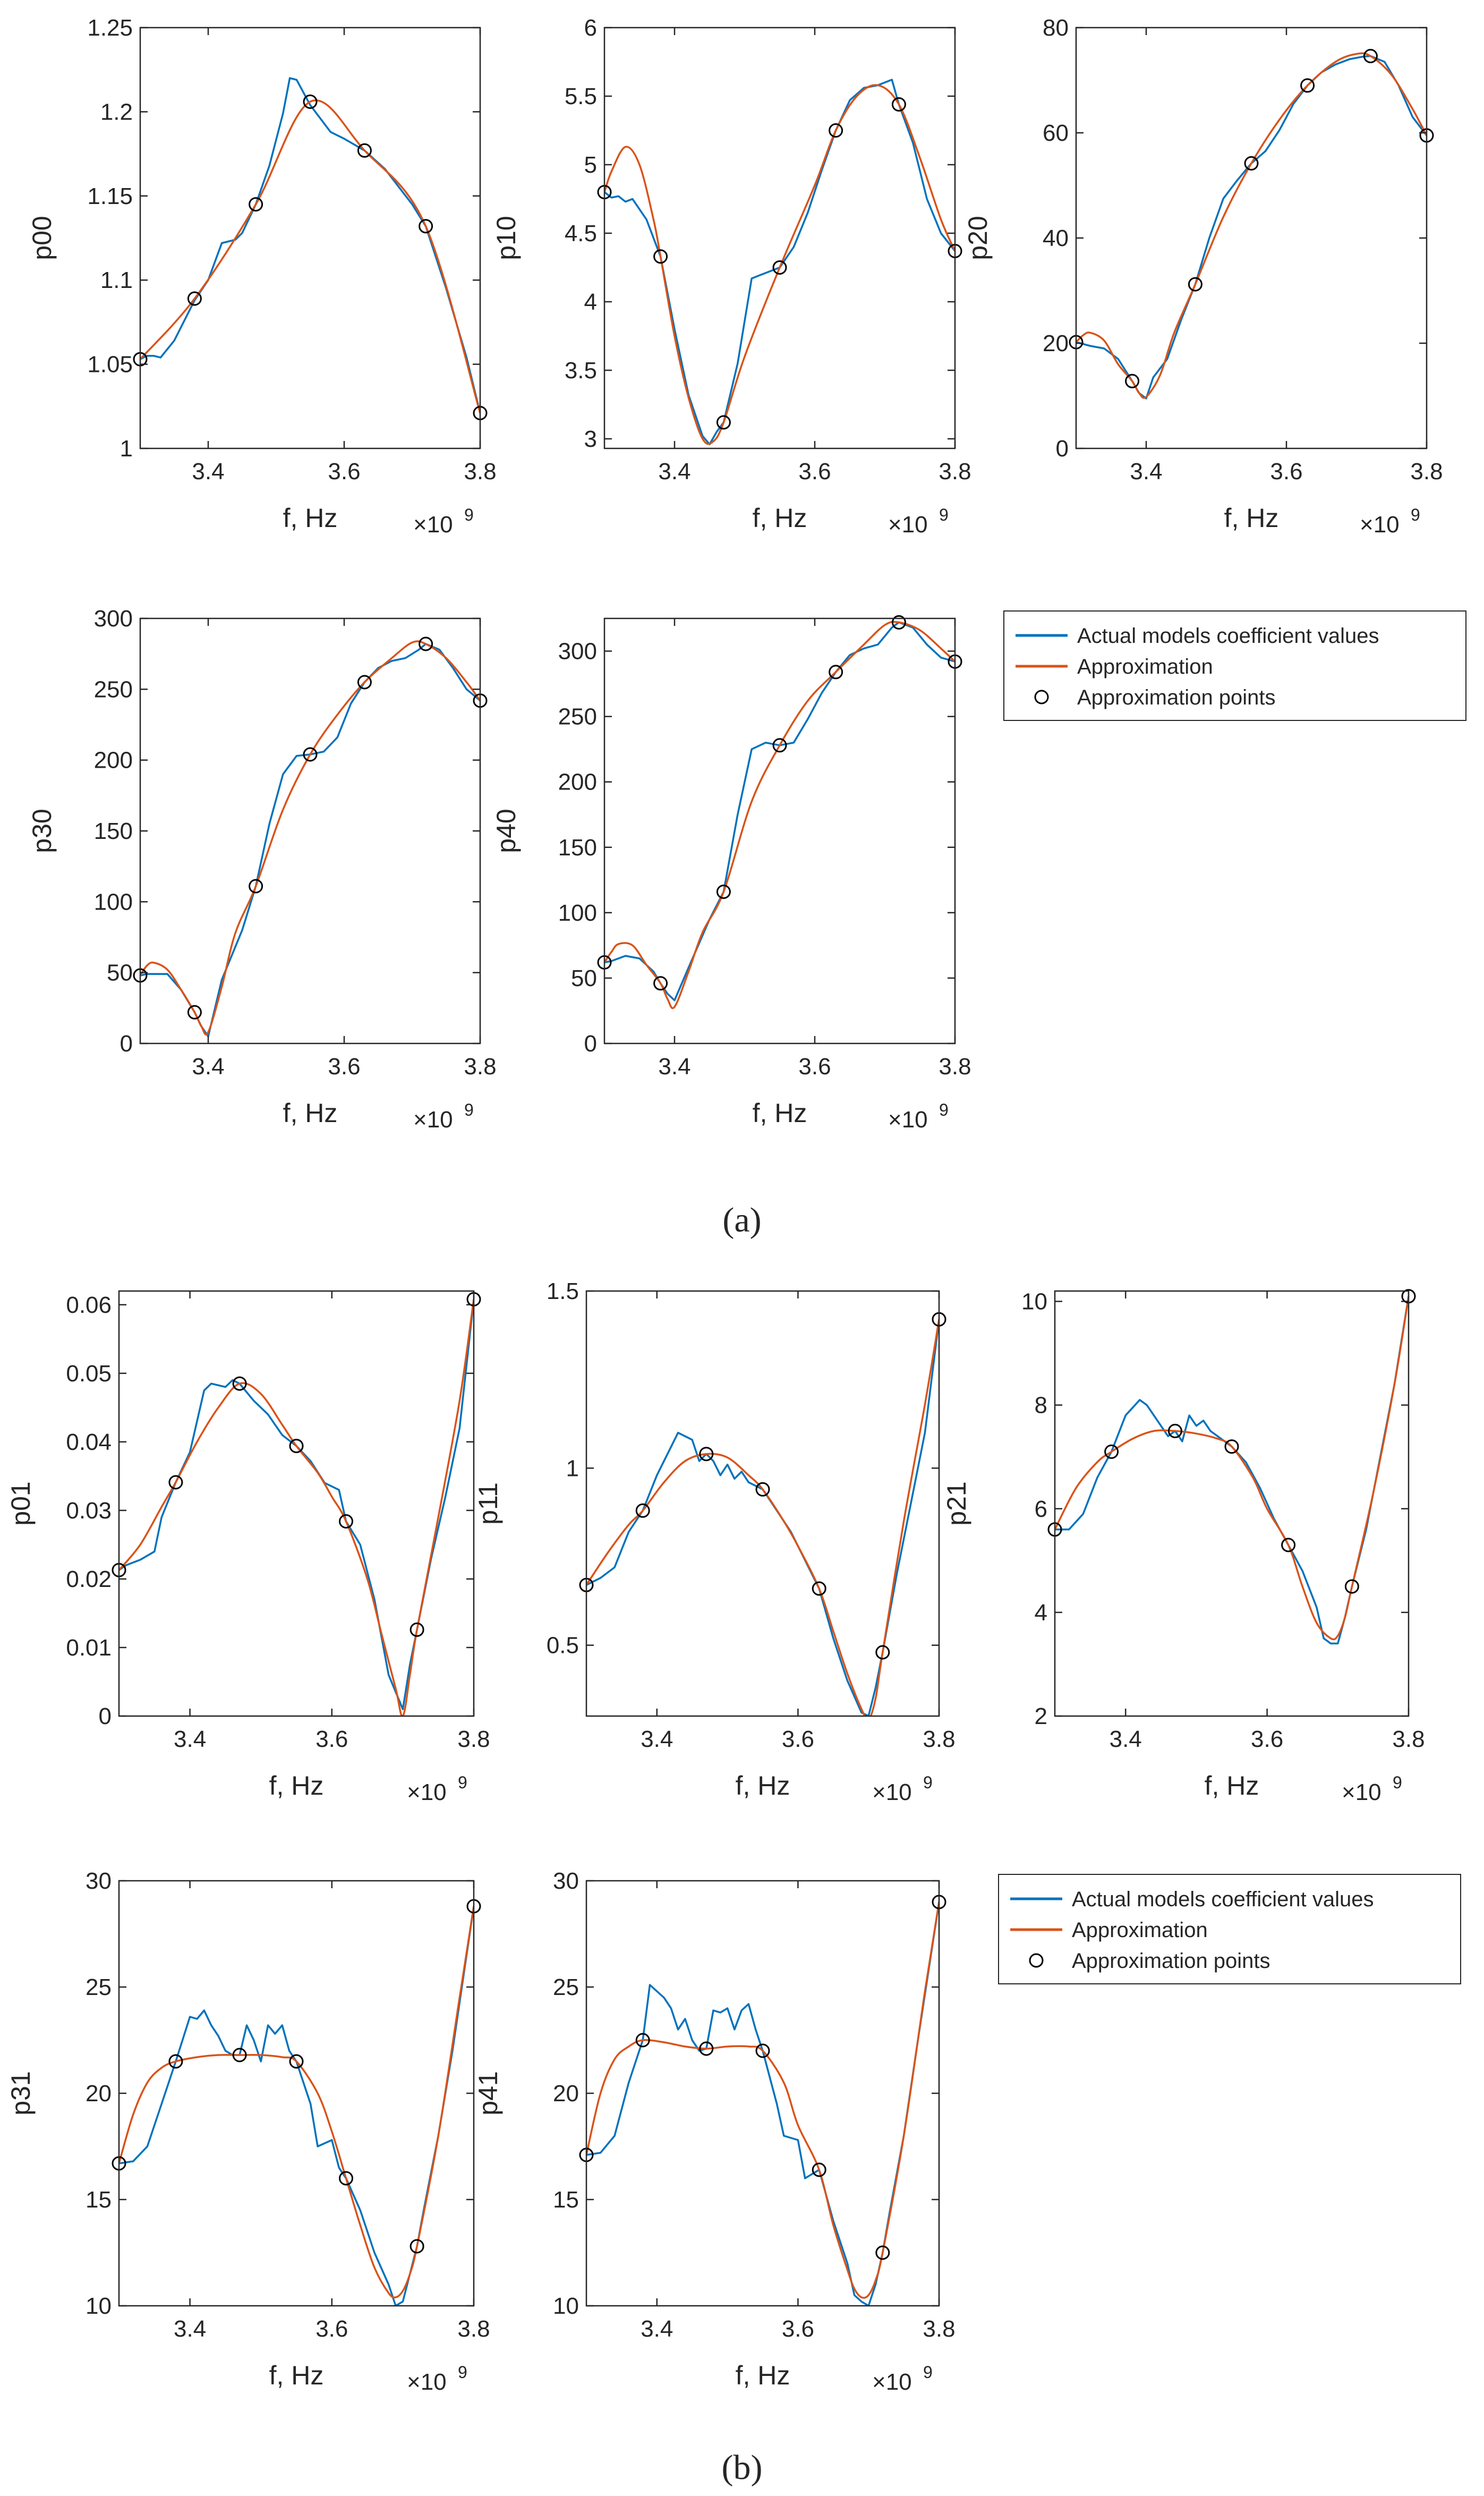 The height and width of the screenshot is (2496, 1484). Describe the element at coordinates (563, 1291) in the screenshot. I see `y-tick-label: 1.5` at that location.